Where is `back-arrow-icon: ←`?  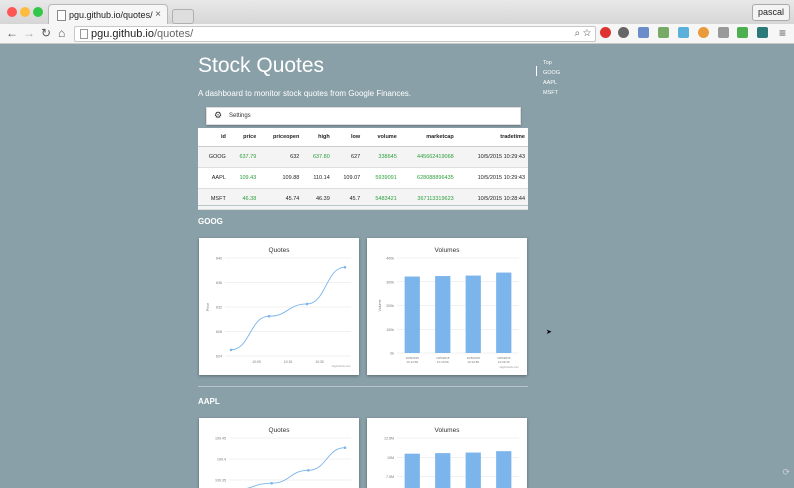
back-arrow-icon: ← is located at coordinates (12, 33).